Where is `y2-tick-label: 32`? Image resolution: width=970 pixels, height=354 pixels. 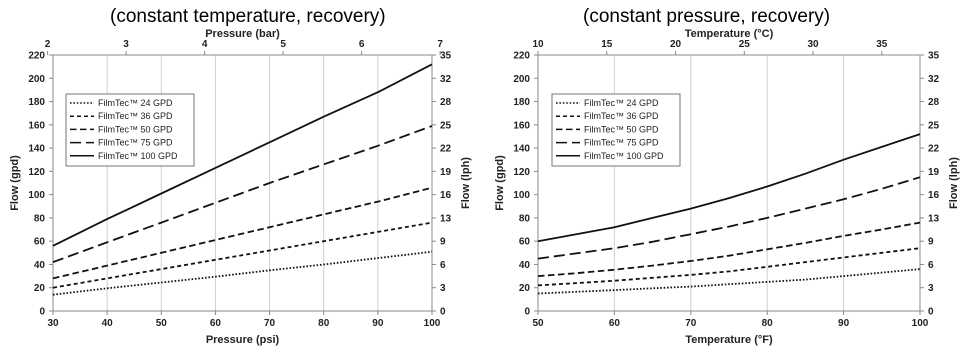 y2-tick-label: 32 is located at coordinates (934, 79).